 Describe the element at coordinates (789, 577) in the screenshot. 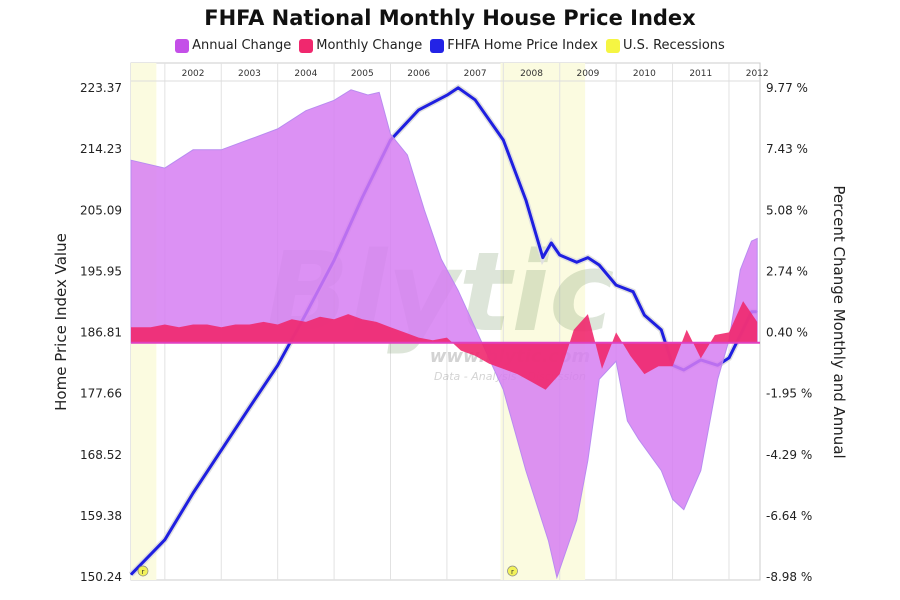

I see `y-tick-label-right: -8.98 %` at that location.